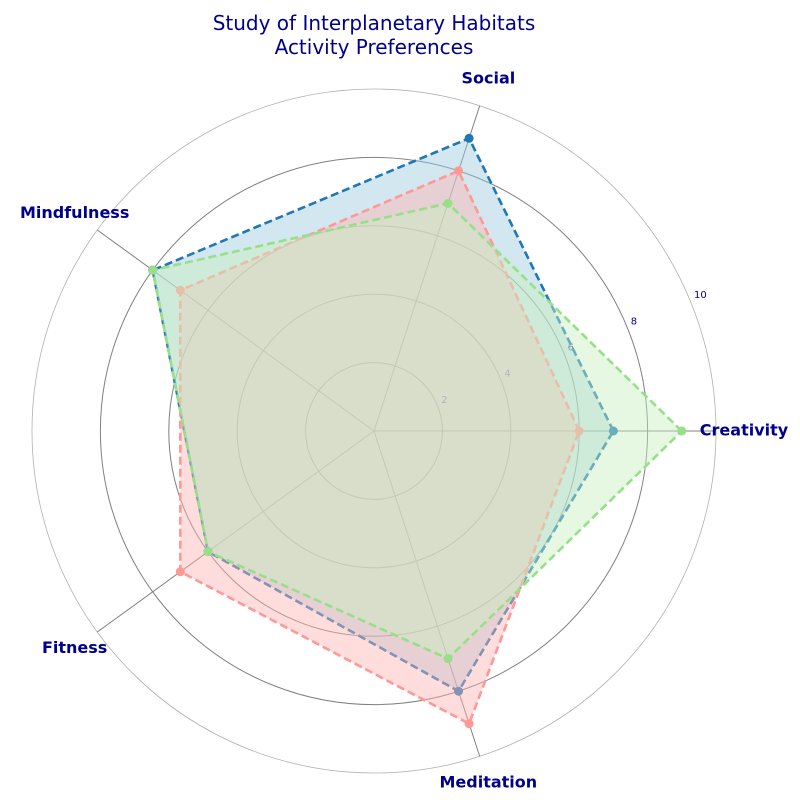 This screenshot has height=800, width=800. What do you see at coordinates (469, 723) in the screenshot?
I see `series-2-point-meditation` at bounding box center [469, 723].